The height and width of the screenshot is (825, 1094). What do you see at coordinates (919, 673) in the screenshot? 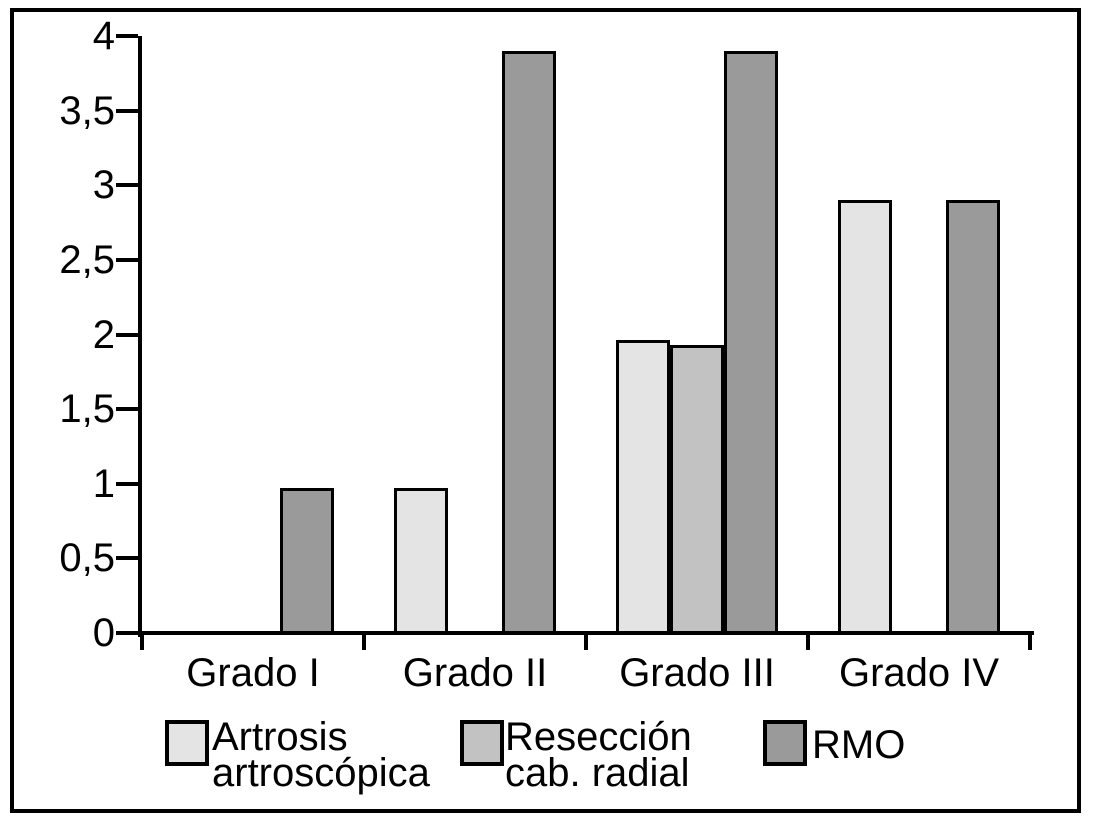
I see `x-category-label: Grado IV` at bounding box center [919, 673].